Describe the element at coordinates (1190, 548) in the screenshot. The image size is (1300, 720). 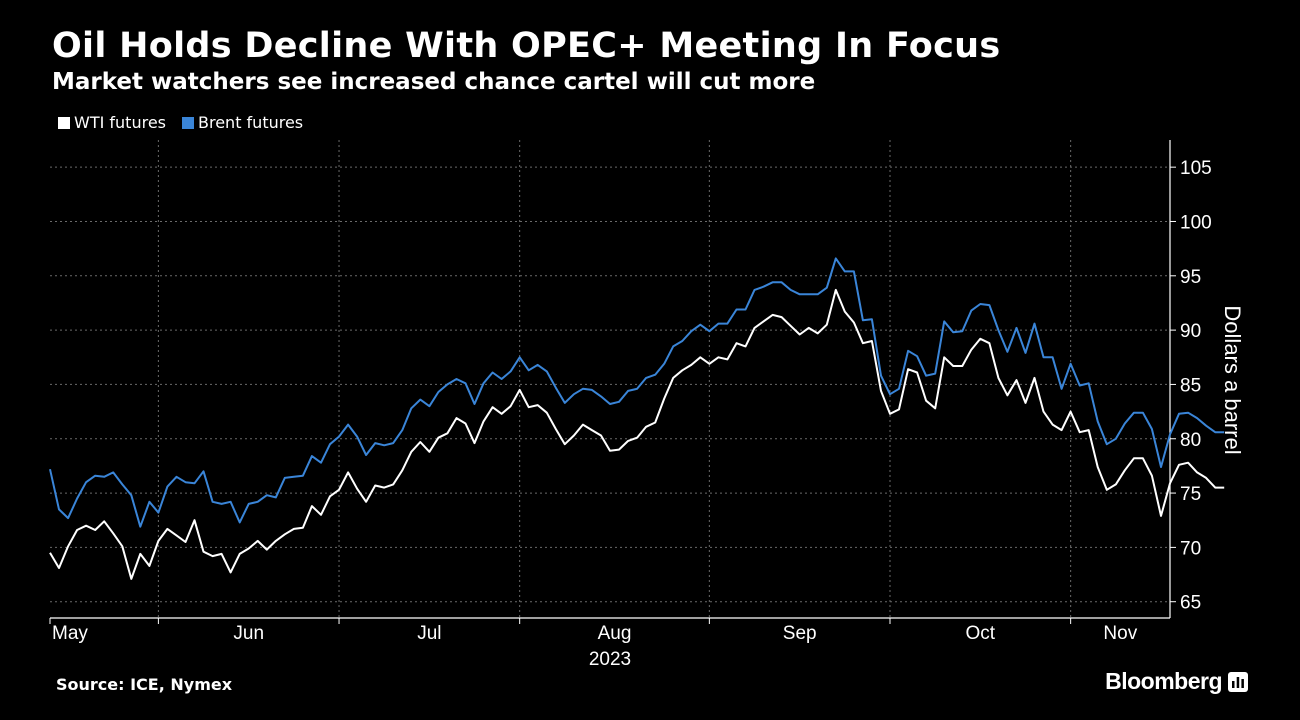
I see `y-tick-label: 70` at that location.